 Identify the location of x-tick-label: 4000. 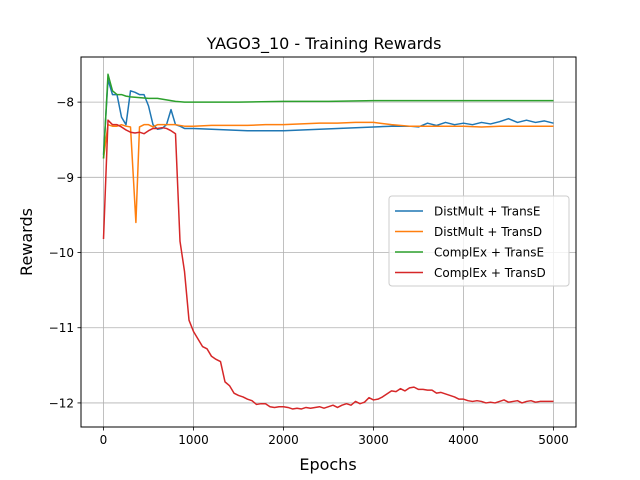
(463, 440).